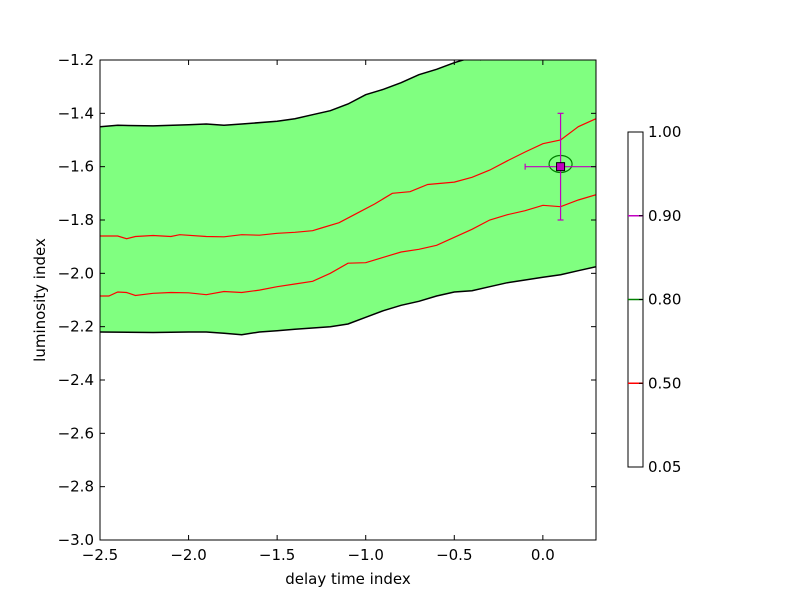 Image resolution: width=800 pixels, height=600 pixels. Describe the element at coordinates (664, 300) in the screenshot. I see `colorbar-tick-label: 0.80` at that location.